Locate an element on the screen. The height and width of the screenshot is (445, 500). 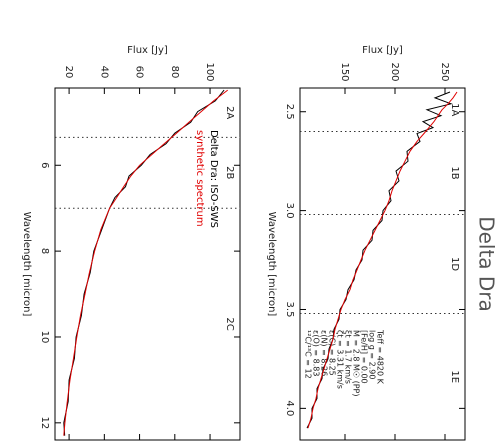
parameter-note: ¹²C/¹³C = 12 is located at coordinates (308, 354).